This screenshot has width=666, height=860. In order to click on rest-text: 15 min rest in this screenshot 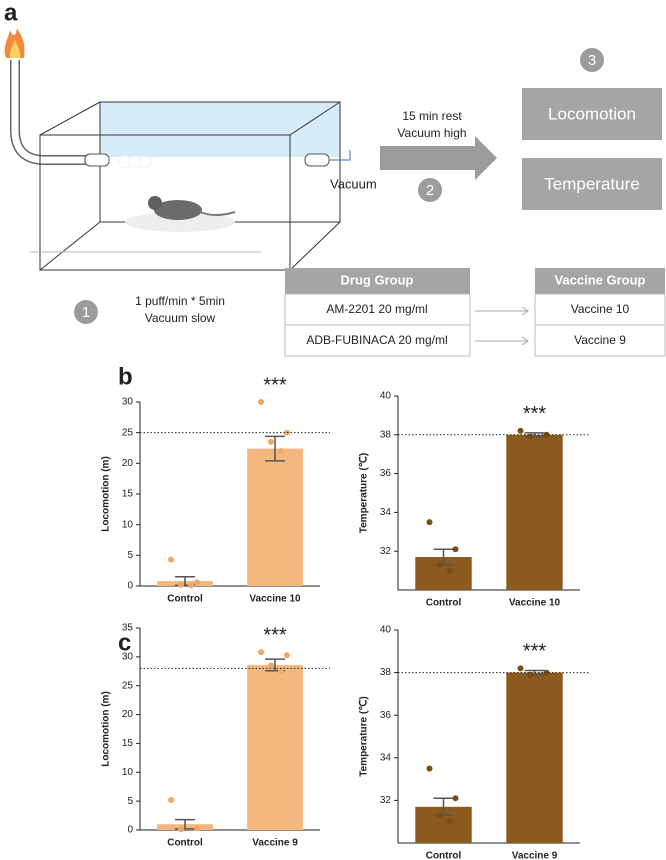, I will do `click(432, 116)`.